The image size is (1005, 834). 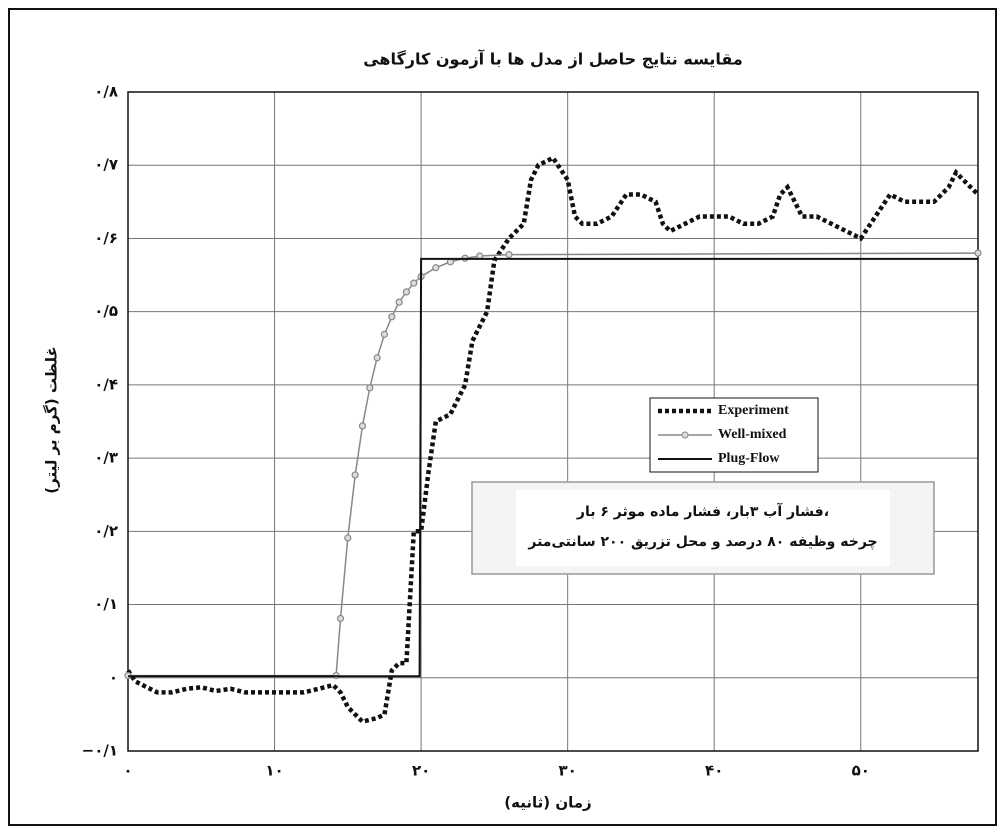 What do you see at coordinates (100, 751) in the screenshot?
I see `y-tick-label: −۰/۱` at bounding box center [100, 751].